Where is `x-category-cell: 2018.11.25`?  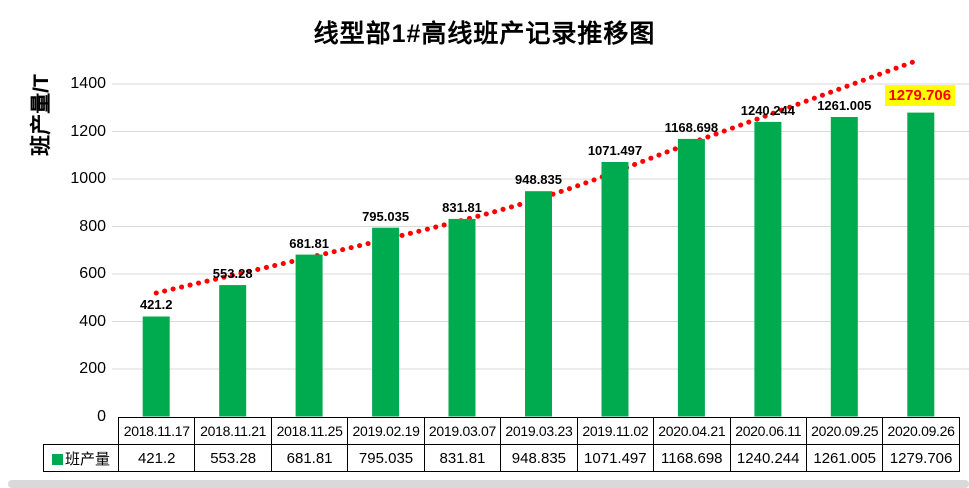
x-category-cell: 2018.11.25 is located at coordinates (309, 431).